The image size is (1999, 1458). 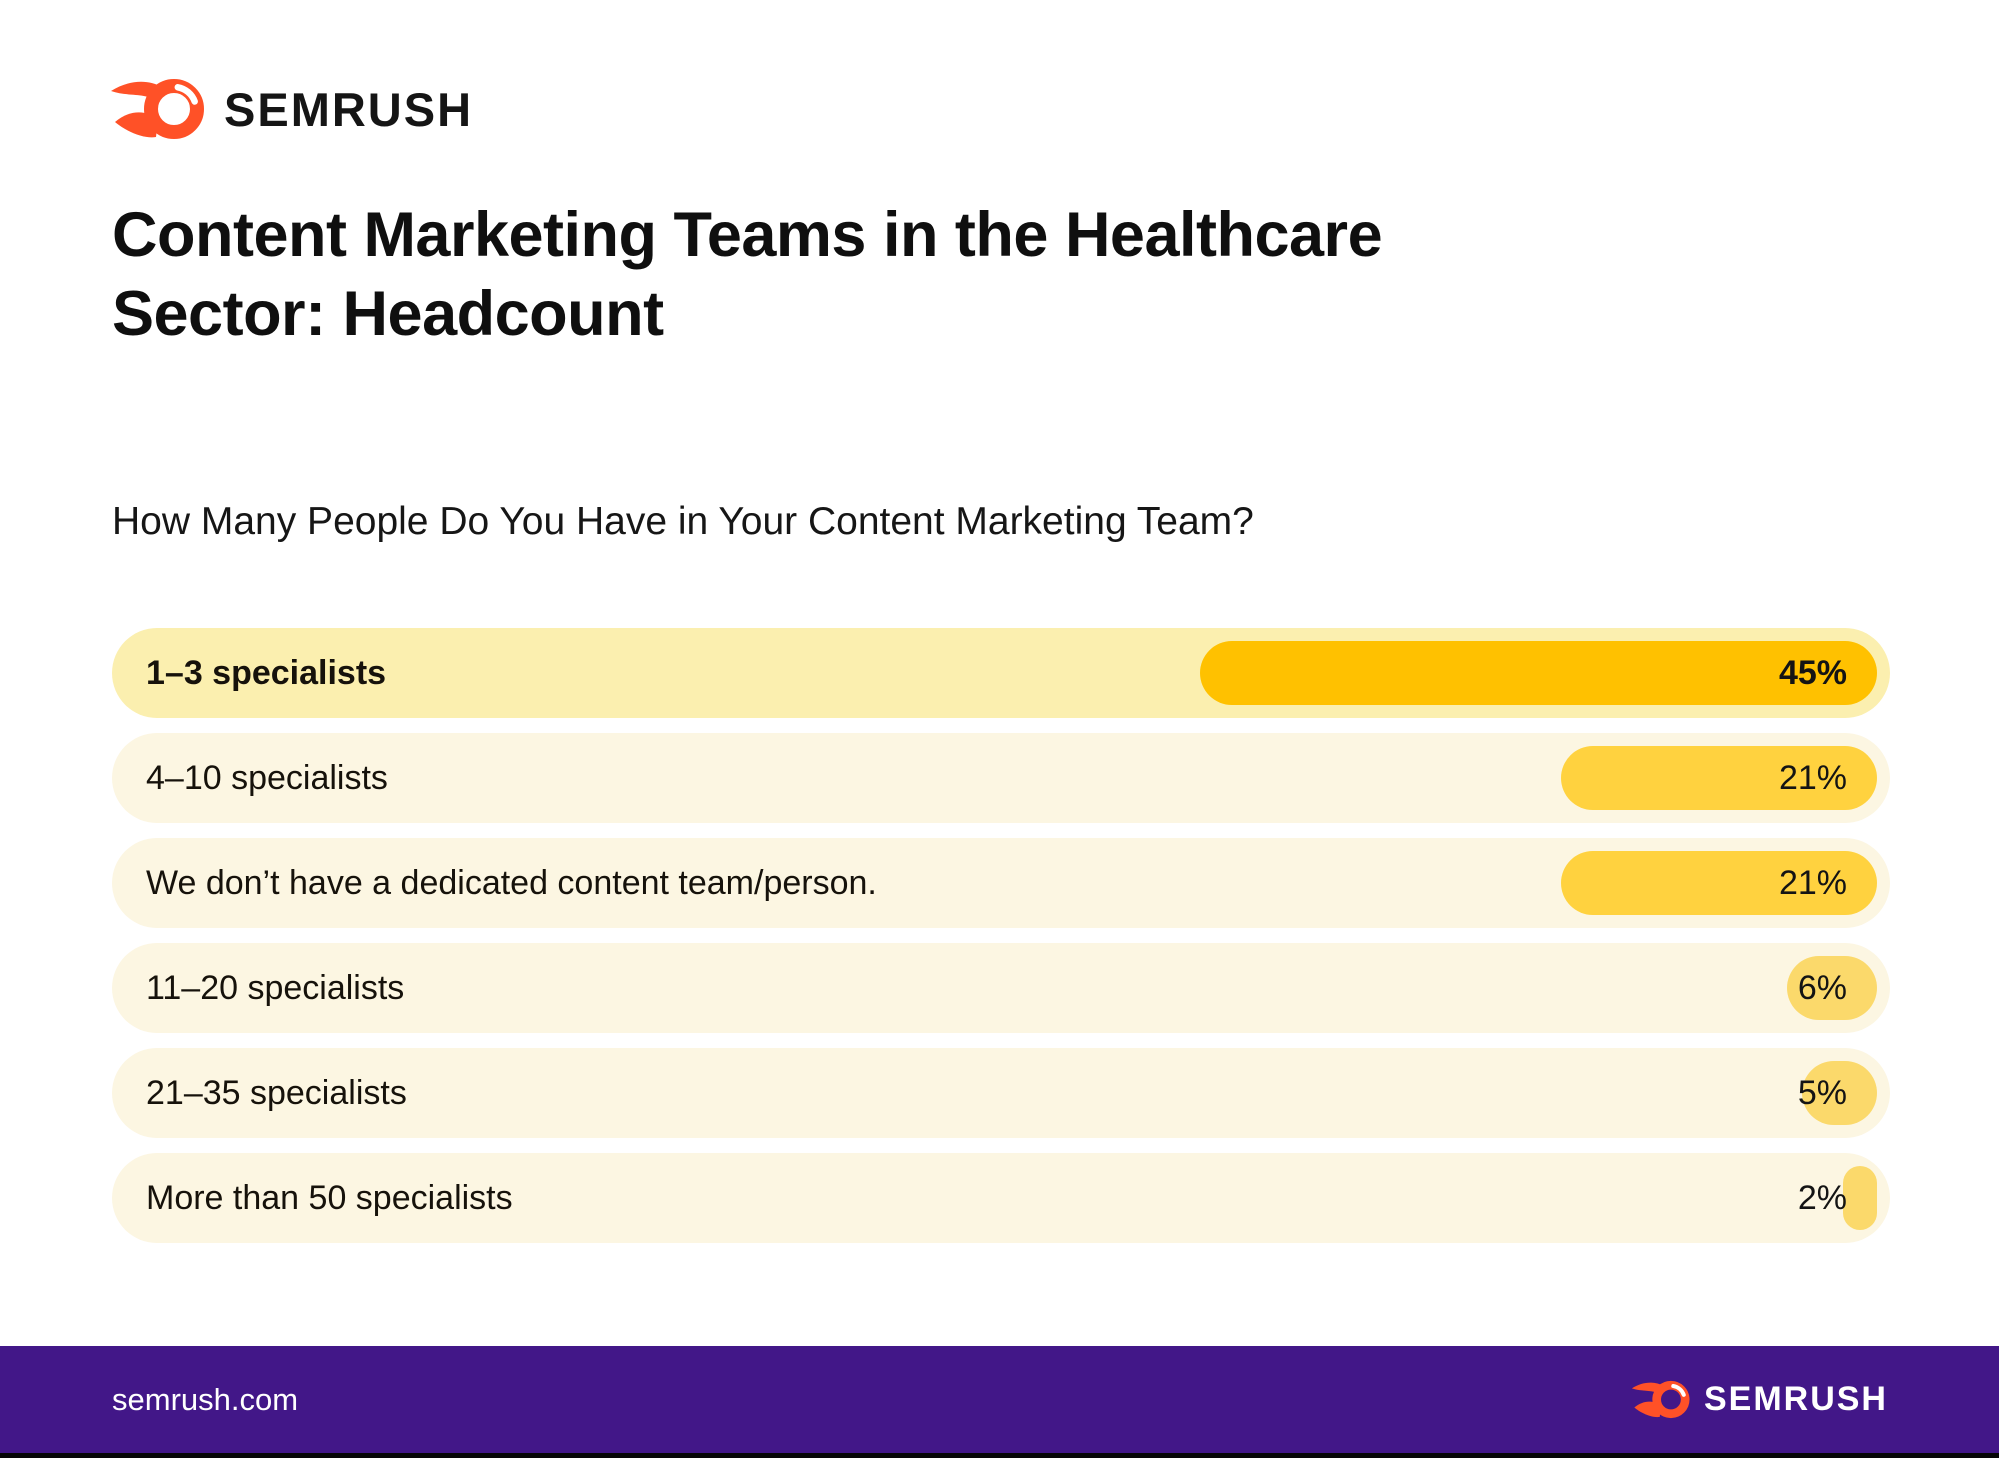 I want to click on chart-row: More than 50 specialists 2%, so click(x=1001, y=1198).